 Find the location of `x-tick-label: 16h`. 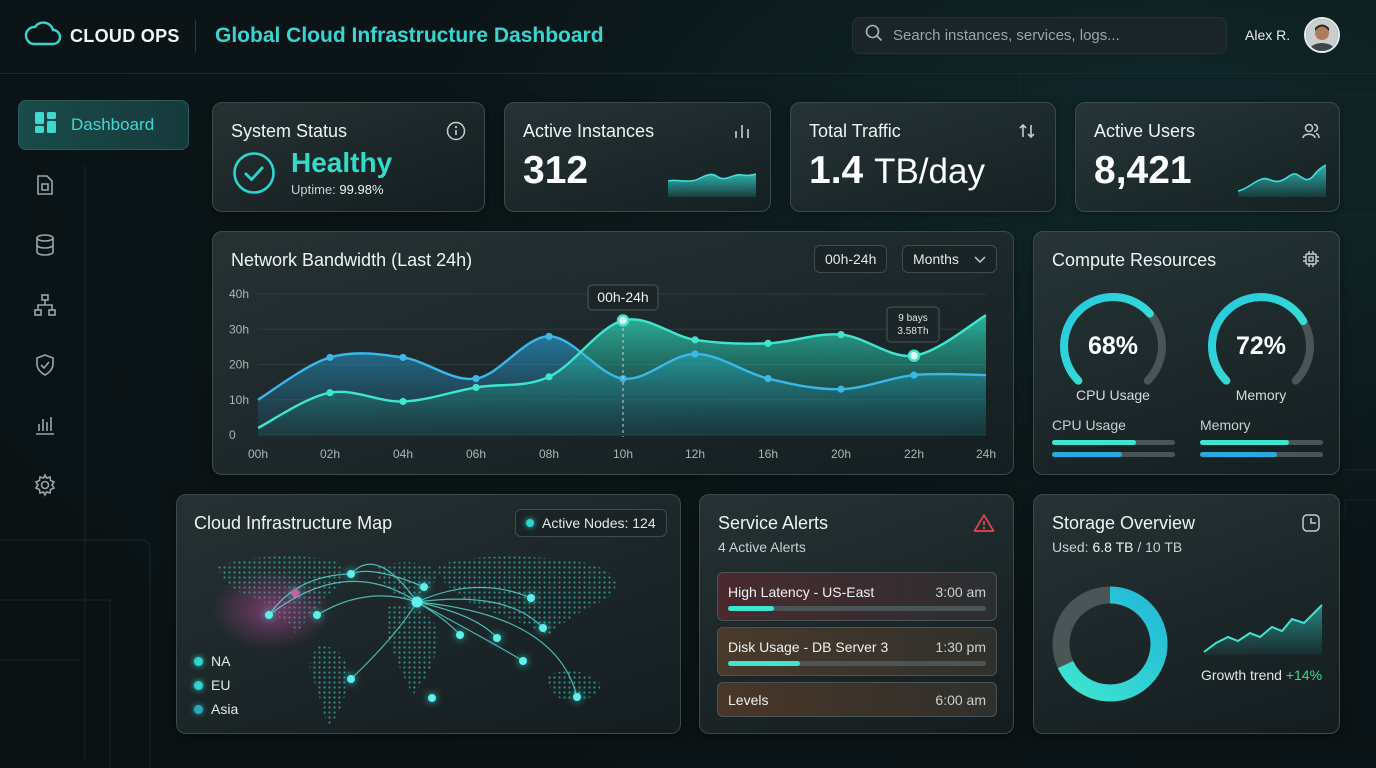

x-tick-label: 16h is located at coordinates (768, 454).